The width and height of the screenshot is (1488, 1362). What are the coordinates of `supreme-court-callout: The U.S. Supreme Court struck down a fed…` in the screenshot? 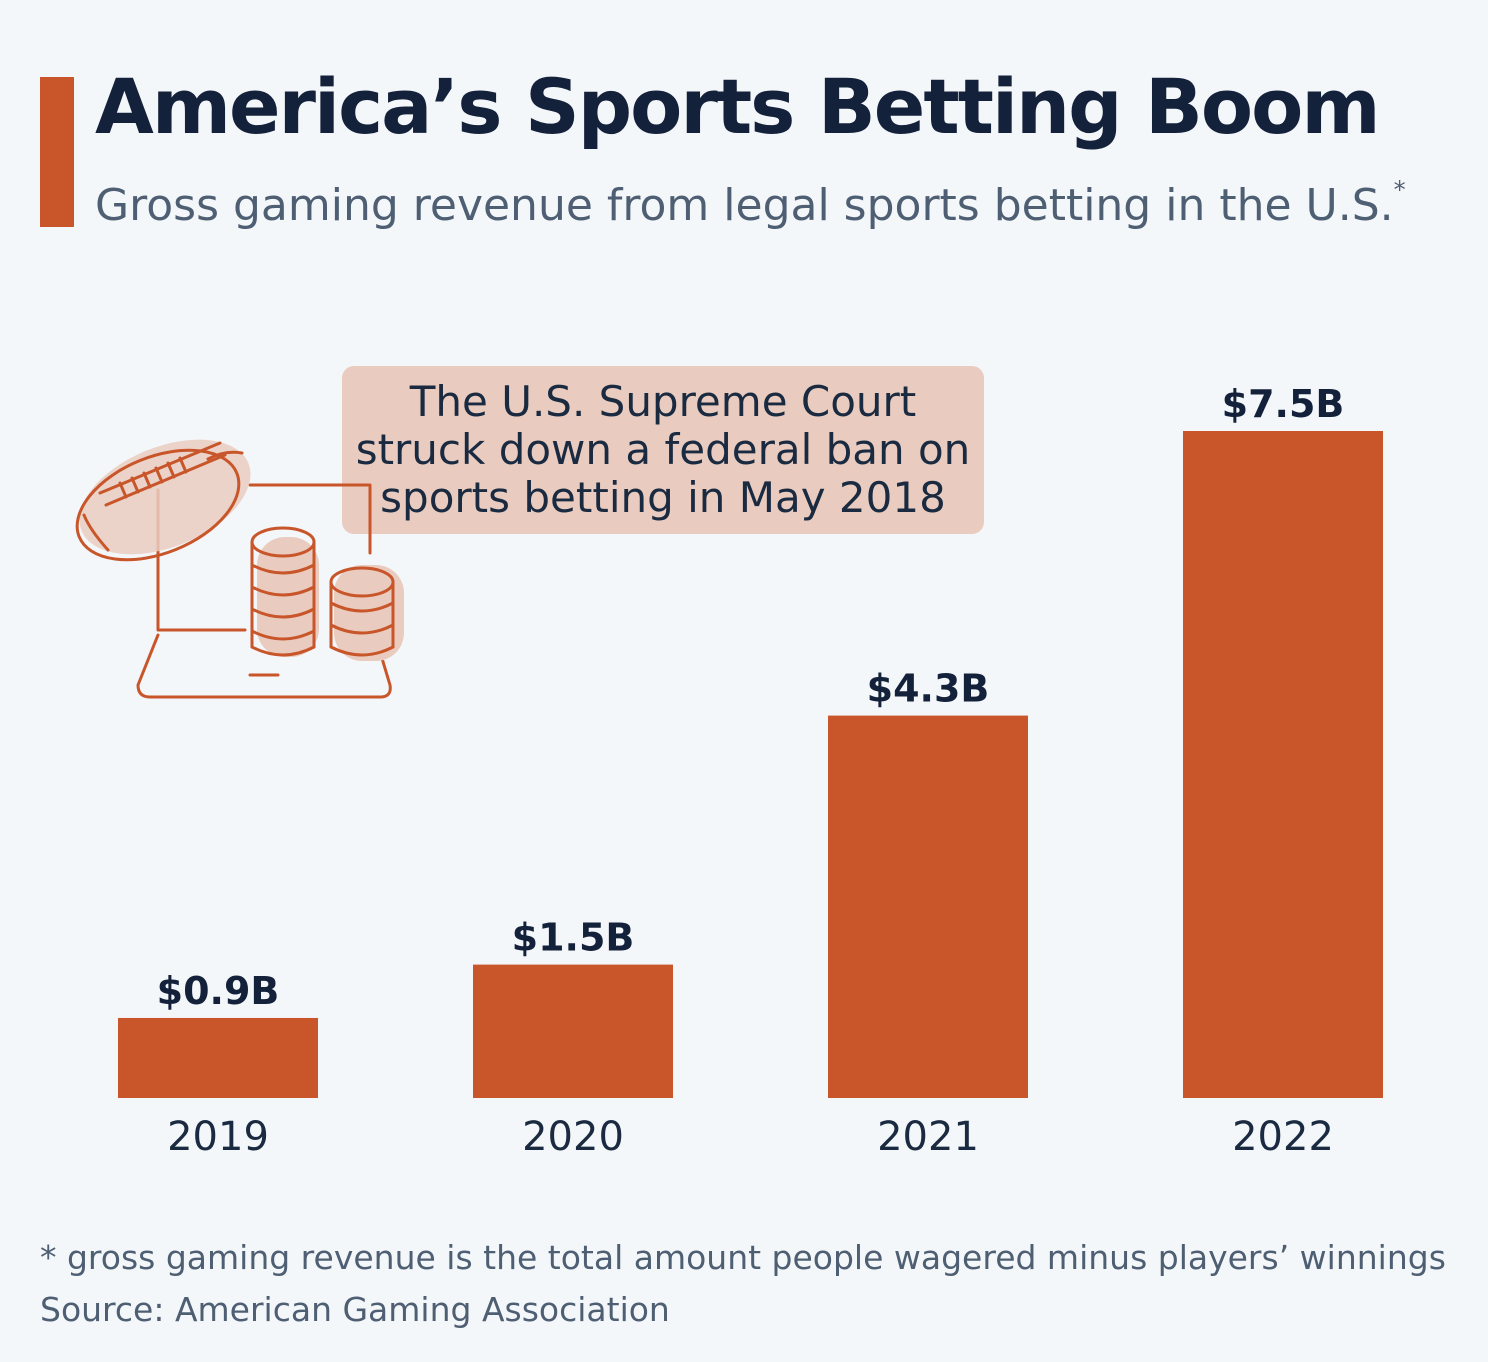 It's located at (663, 450).